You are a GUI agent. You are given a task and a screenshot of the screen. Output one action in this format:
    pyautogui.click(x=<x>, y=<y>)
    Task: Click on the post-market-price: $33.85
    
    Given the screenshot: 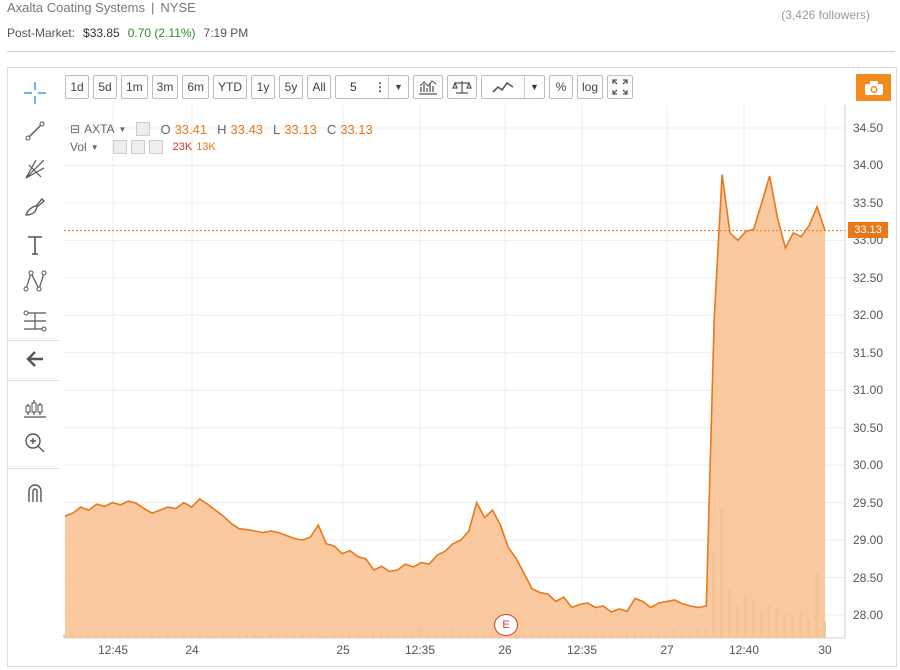 What is the action you would take?
    pyautogui.click(x=101, y=33)
    